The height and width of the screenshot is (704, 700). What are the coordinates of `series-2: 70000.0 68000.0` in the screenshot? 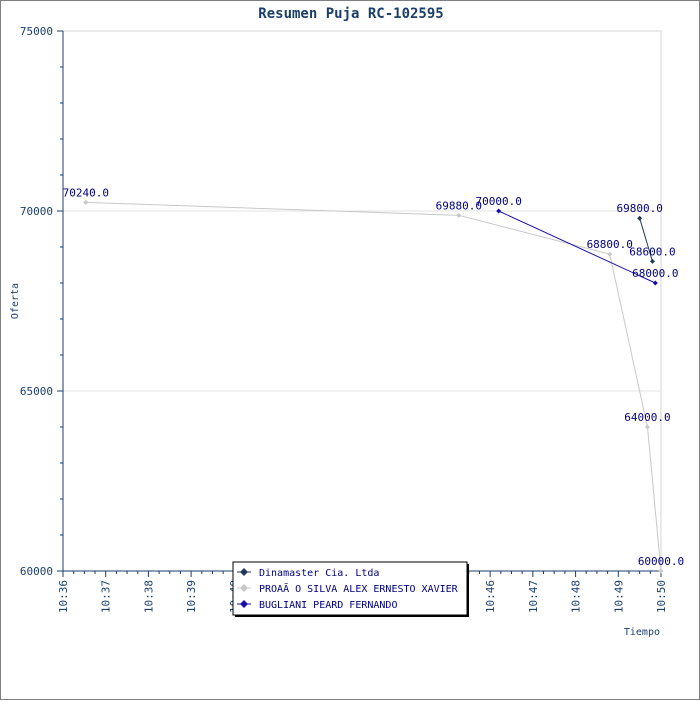 It's located at (577, 240).